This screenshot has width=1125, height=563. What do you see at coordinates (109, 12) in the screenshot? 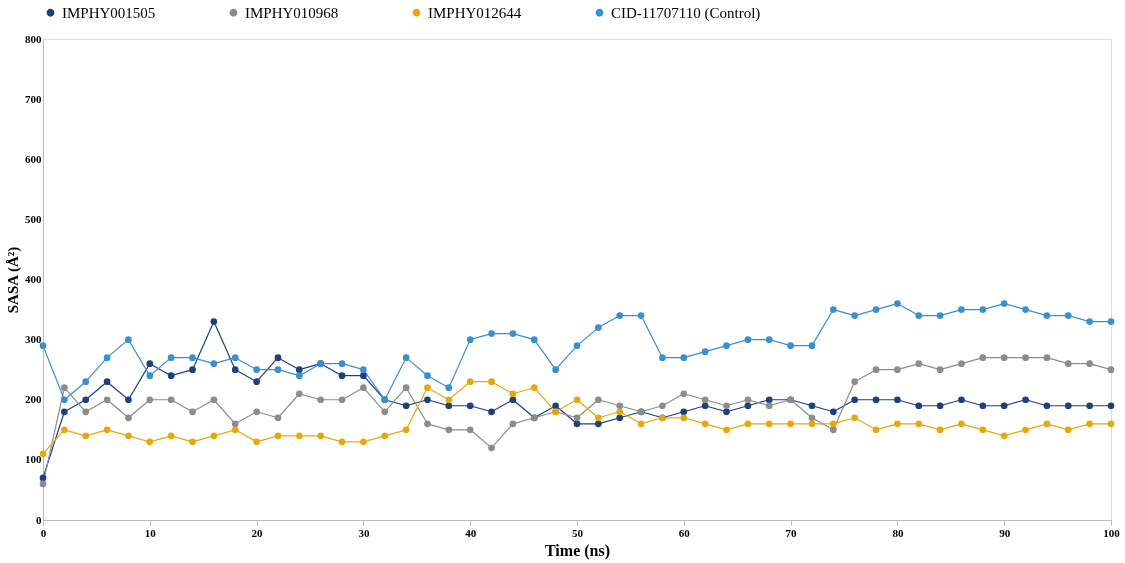
I see `legend-label: IMPHY001505` at bounding box center [109, 12].